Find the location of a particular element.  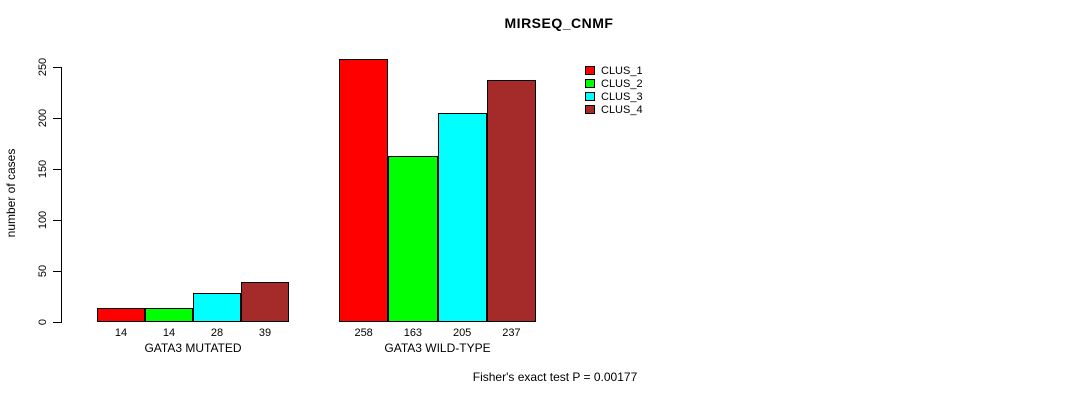

y-tick-label-0: 0 is located at coordinates (43, 322).